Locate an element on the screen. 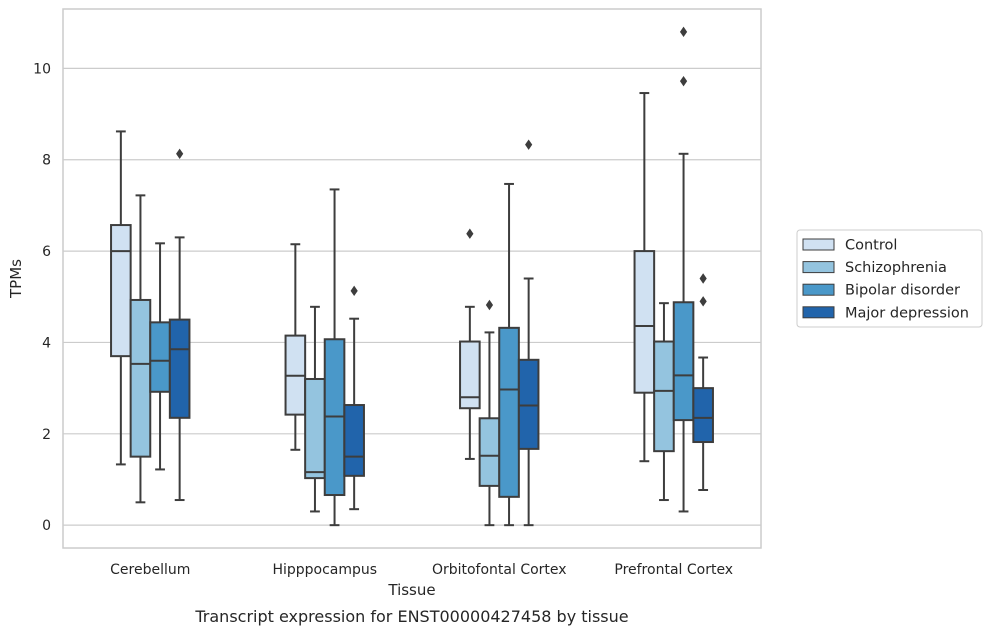 The width and height of the screenshot is (992, 634). y-tick-label: 4 is located at coordinates (46, 343).